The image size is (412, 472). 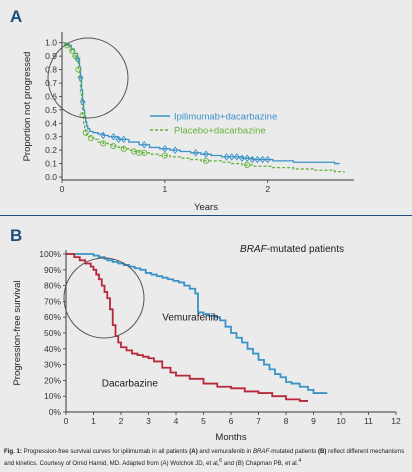 What do you see at coordinates (203, 421) in the screenshot?
I see `panel-b-x-tick-label: 5` at bounding box center [203, 421].